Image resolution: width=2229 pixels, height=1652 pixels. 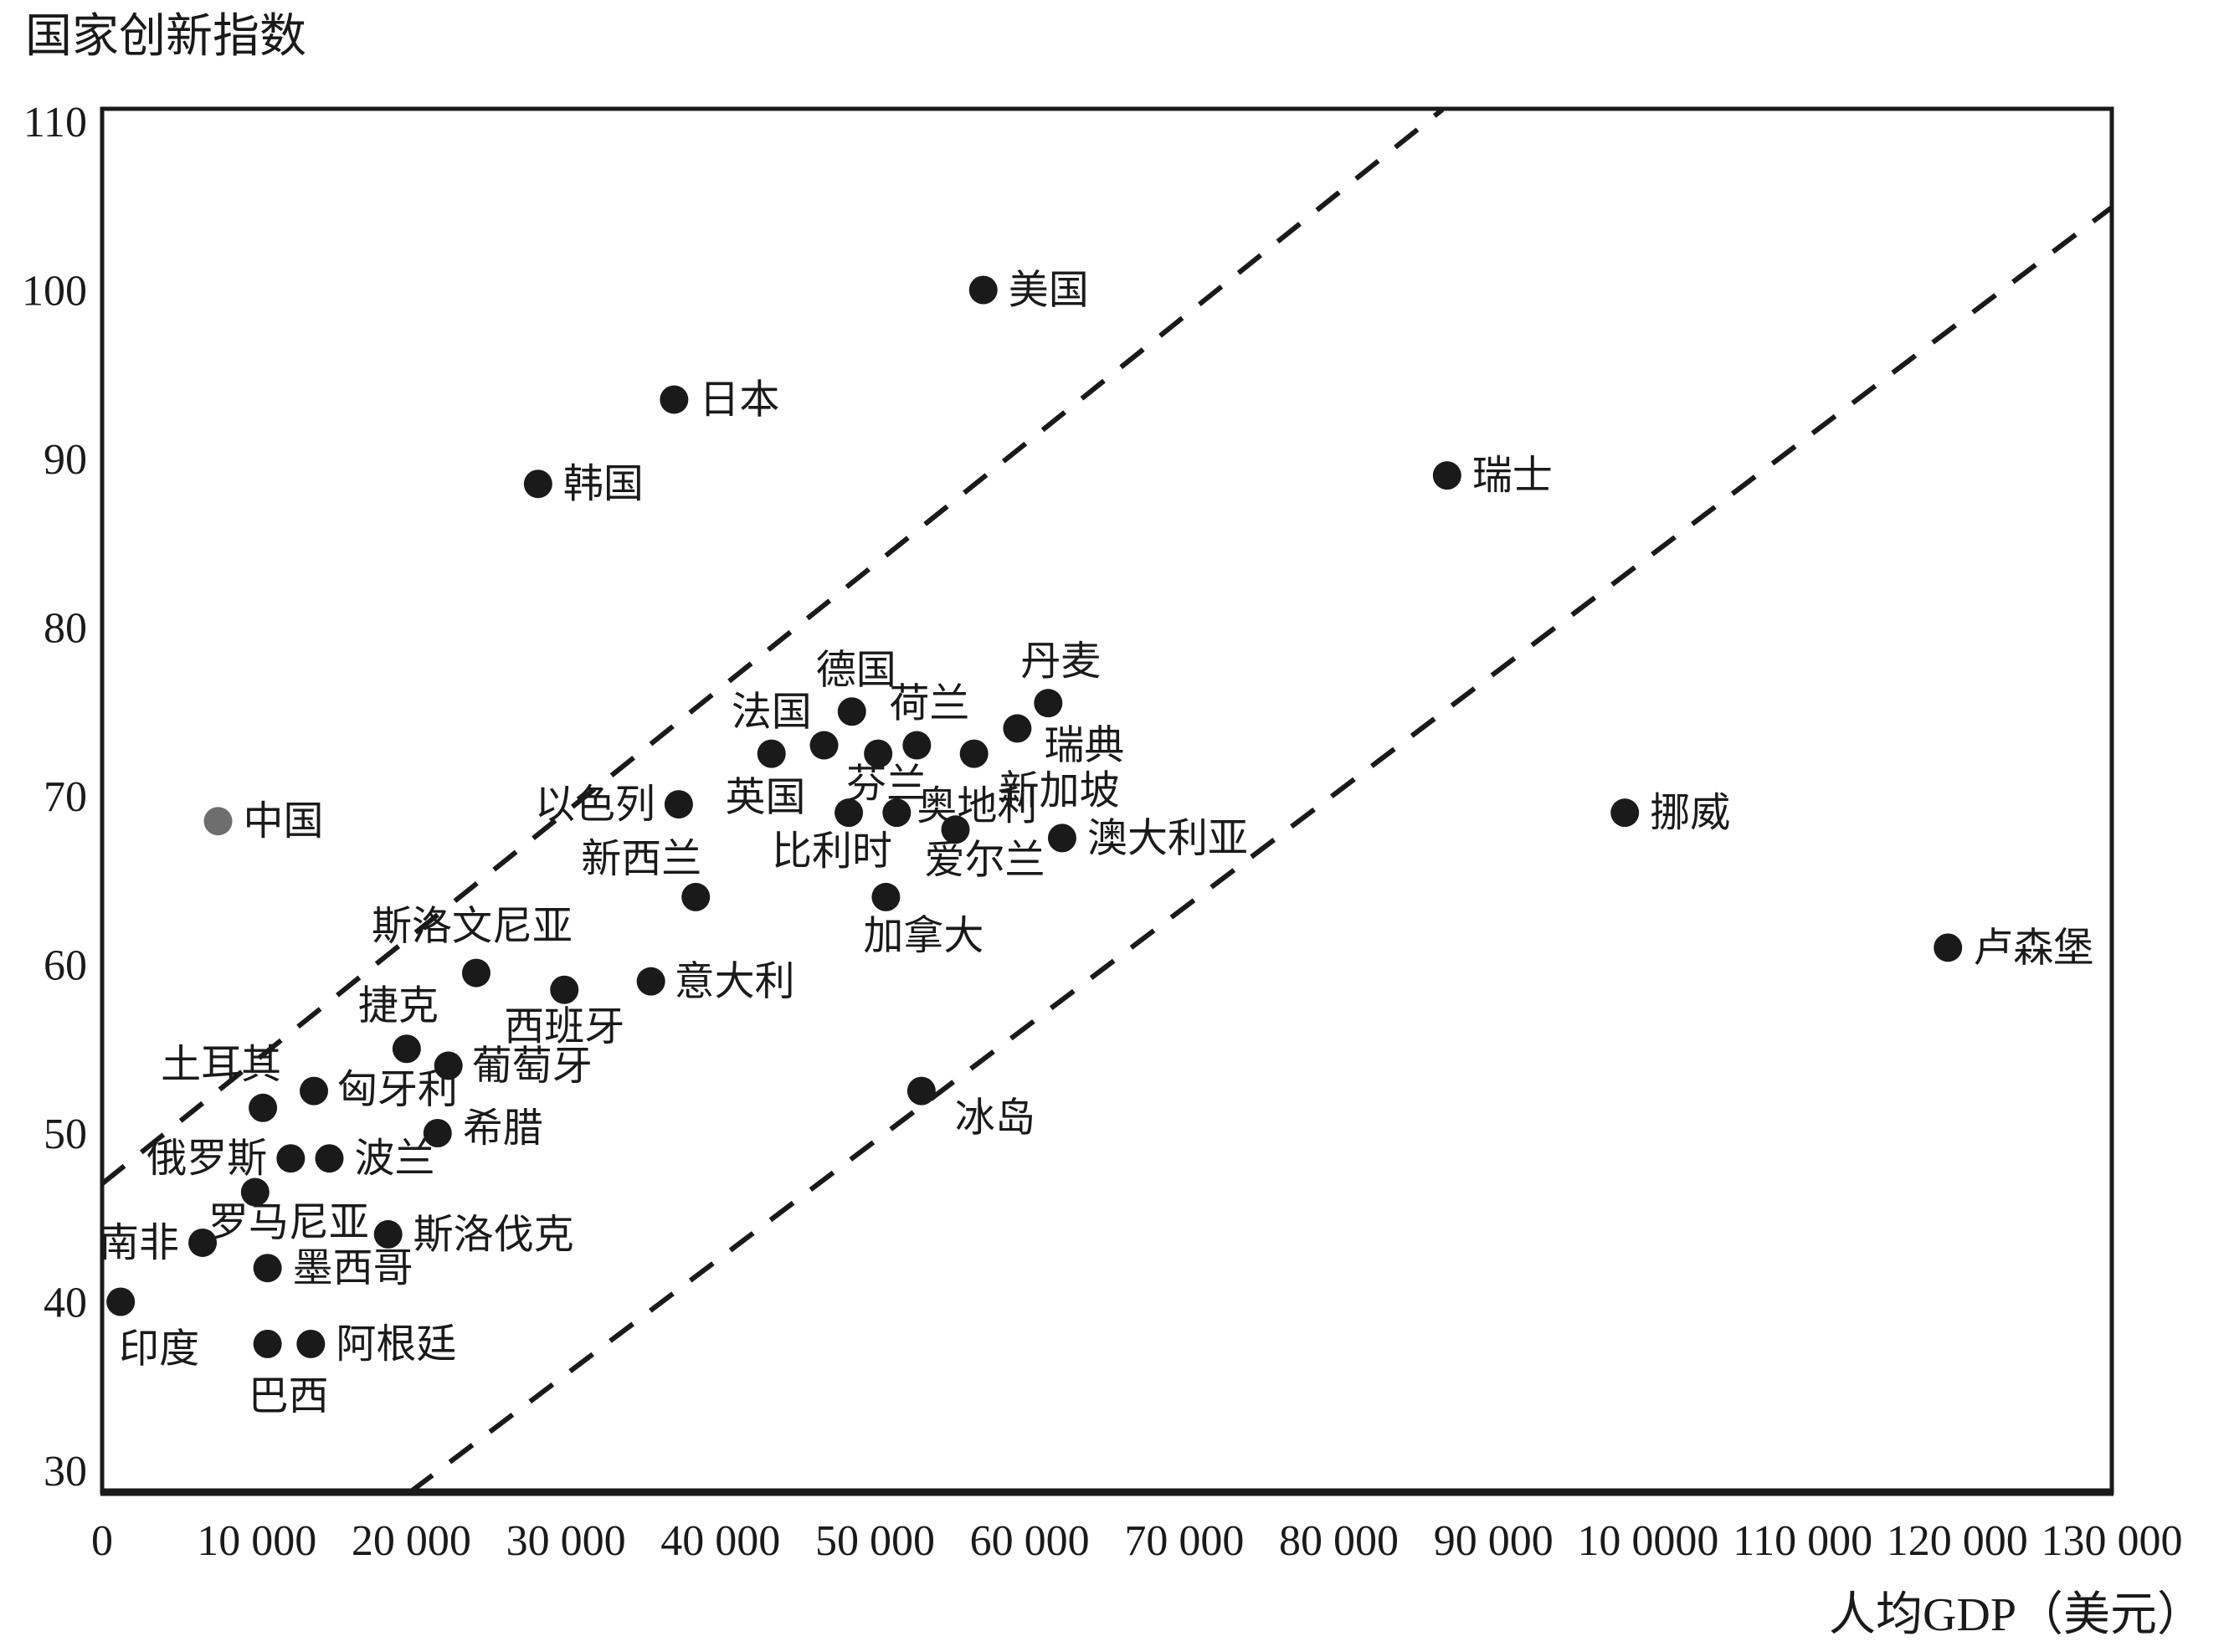 What do you see at coordinates (2016, 1615) in the screenshot?
I see `x-axis-title: 人均GDP（美元）` at bounding box center [2016, 1615].